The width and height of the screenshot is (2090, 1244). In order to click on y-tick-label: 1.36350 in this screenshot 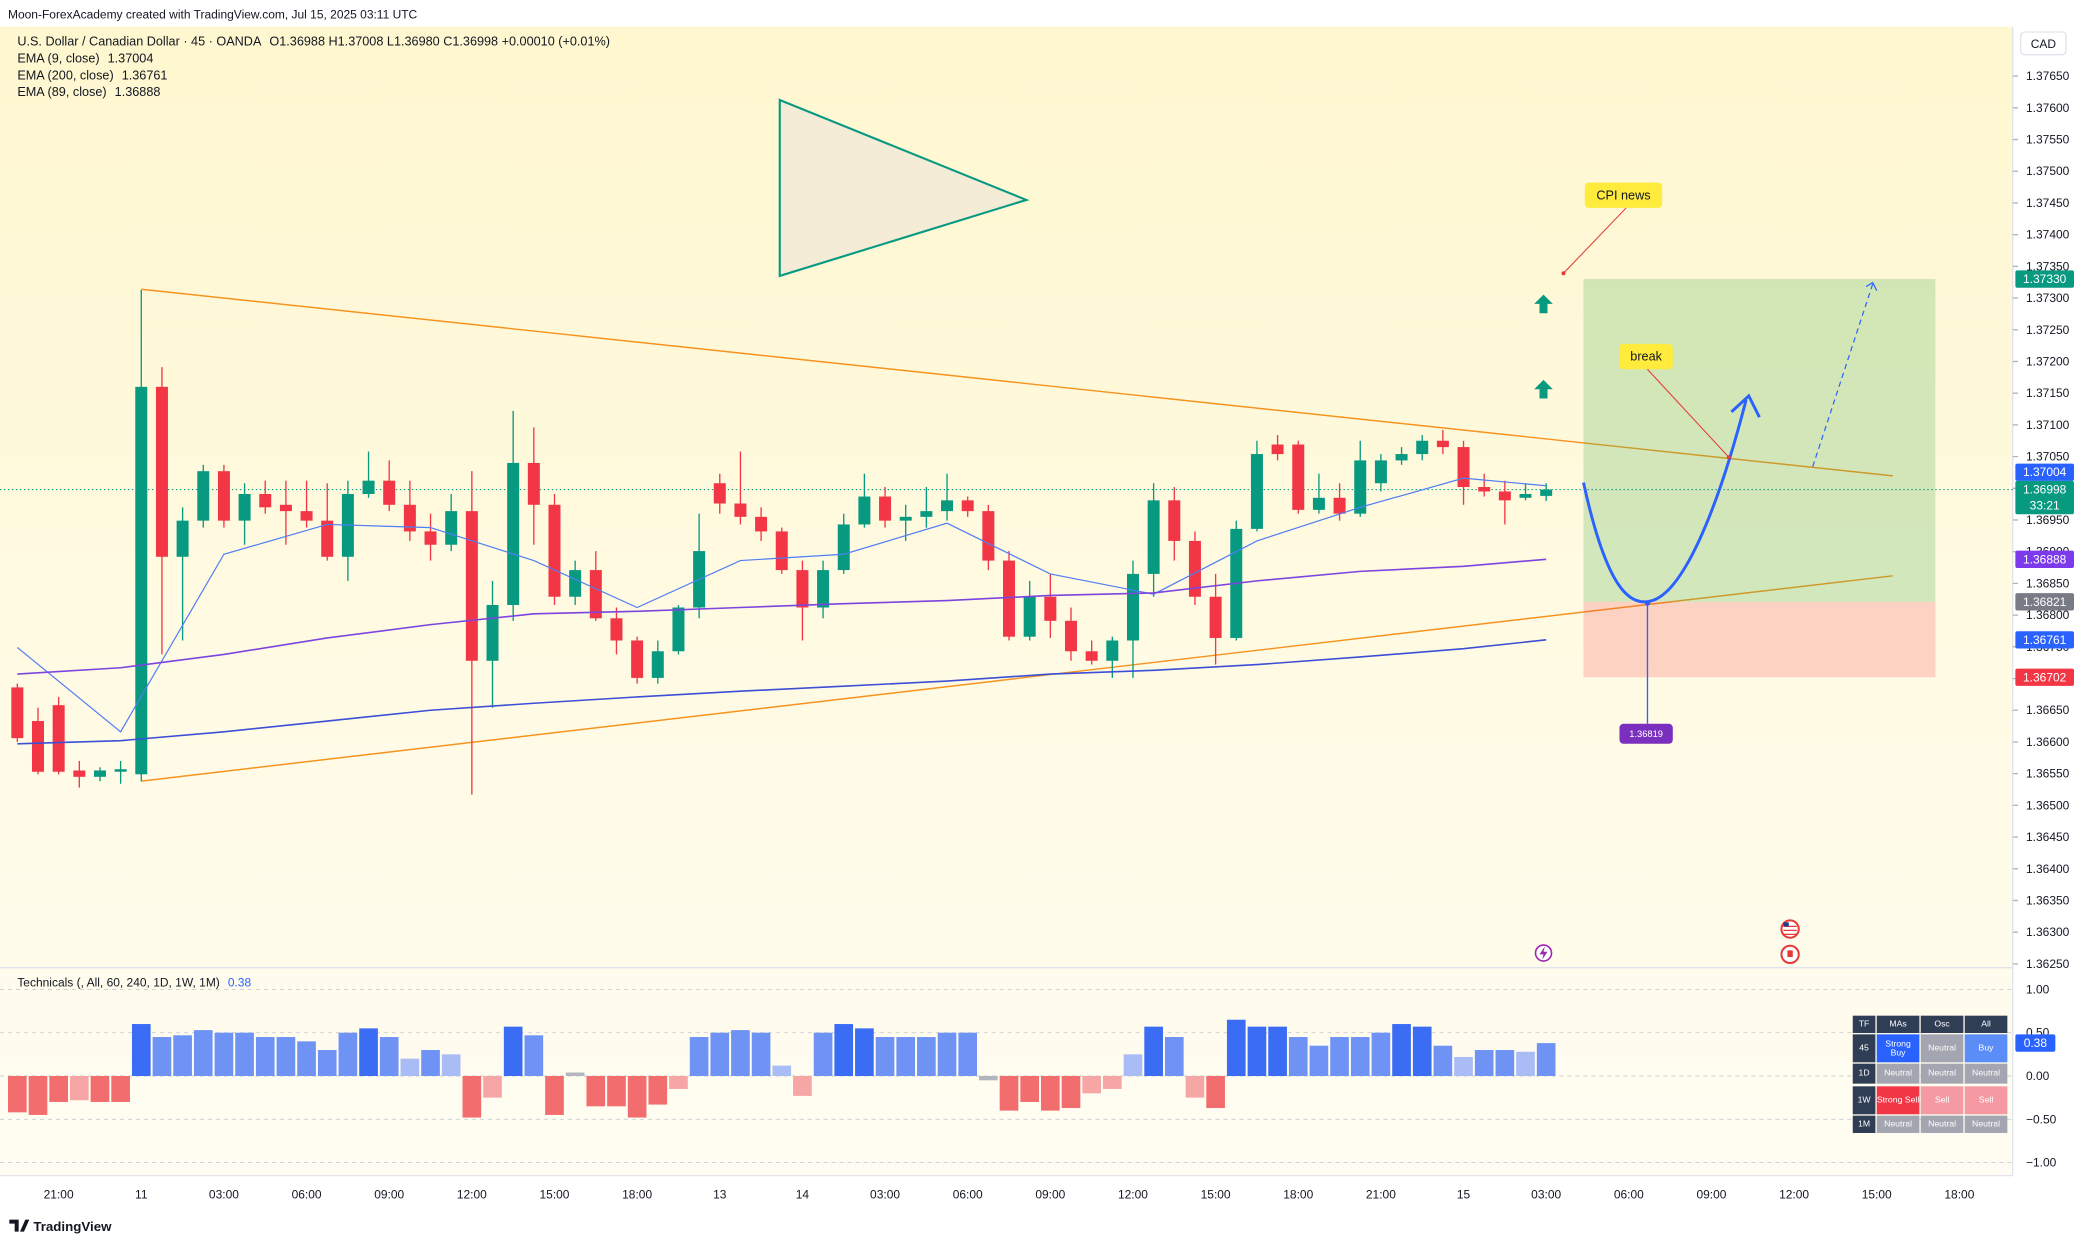, I will do `click(2048, 900)`.